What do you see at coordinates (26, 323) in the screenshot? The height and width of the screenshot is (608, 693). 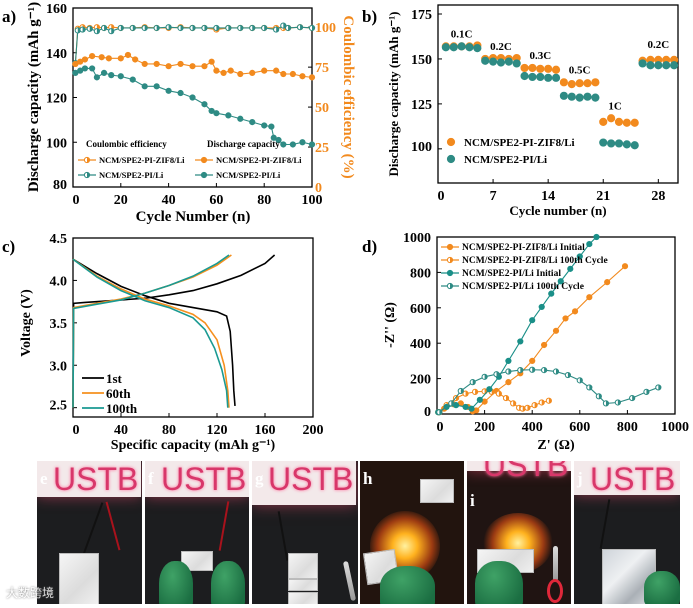 I see `y-axis-title: Voltage (V)` at bounding box center [26, 323].